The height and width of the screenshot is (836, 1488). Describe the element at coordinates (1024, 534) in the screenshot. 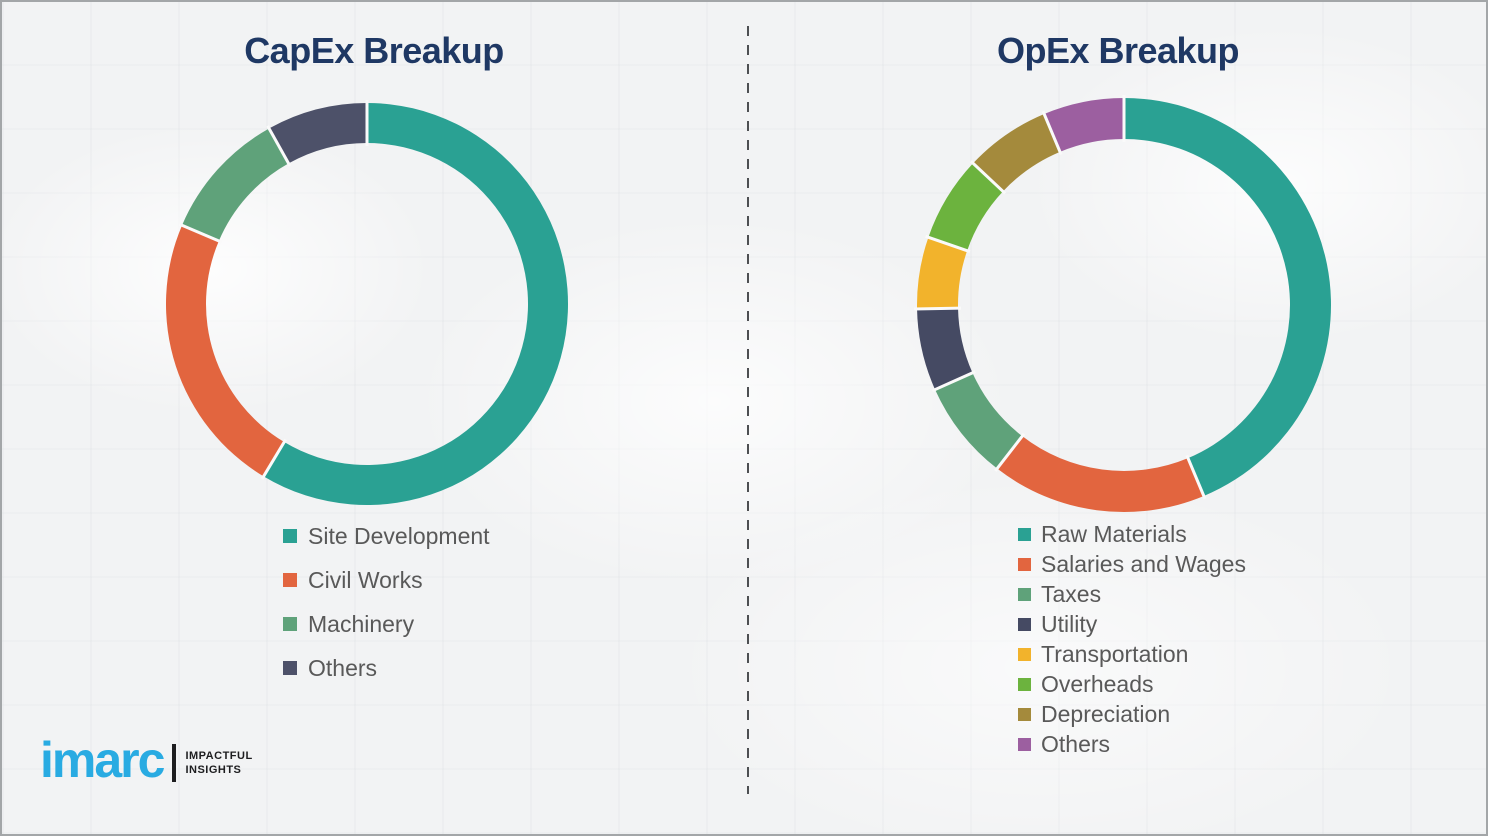

I see `legend-marker-raw-materials` at that location.